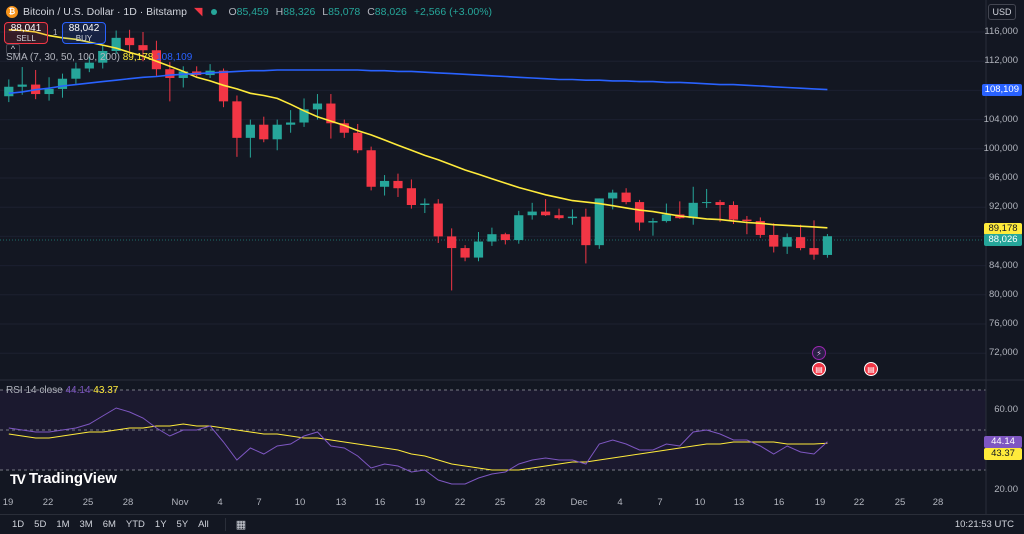 The width and height of the screenshot is (1024, 534). What do you see at coordinates (453, 11) in the screenshot?
I see `change-value: +2,566 (+3.00%)` at bounding box center [453, 11].